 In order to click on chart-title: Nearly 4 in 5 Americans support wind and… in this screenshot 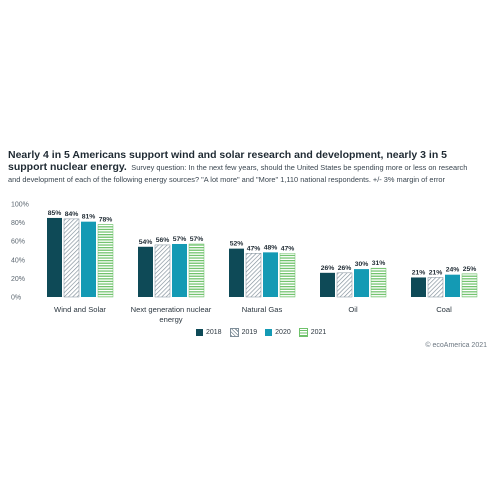, I will do `click(228, 161)`.